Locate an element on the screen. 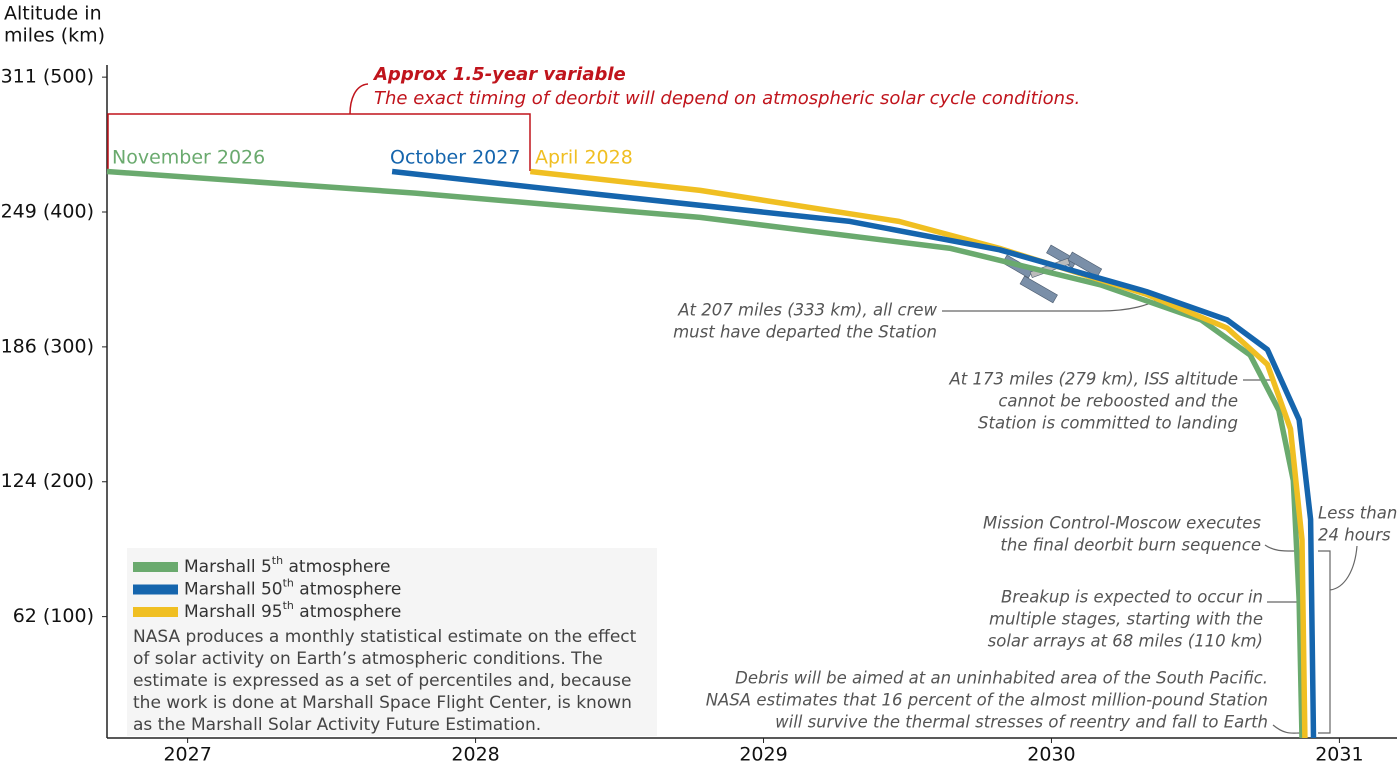 The image size is (1400, 776). annotation: cannot be reboosted and the is located at coordinates (1118, 401).